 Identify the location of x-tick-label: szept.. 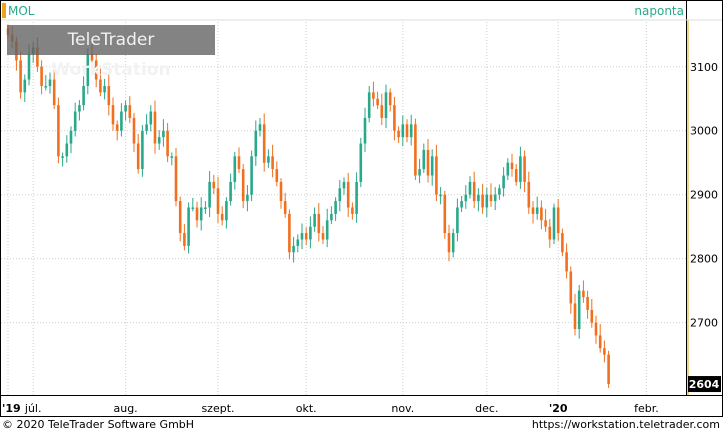
(217, 408).